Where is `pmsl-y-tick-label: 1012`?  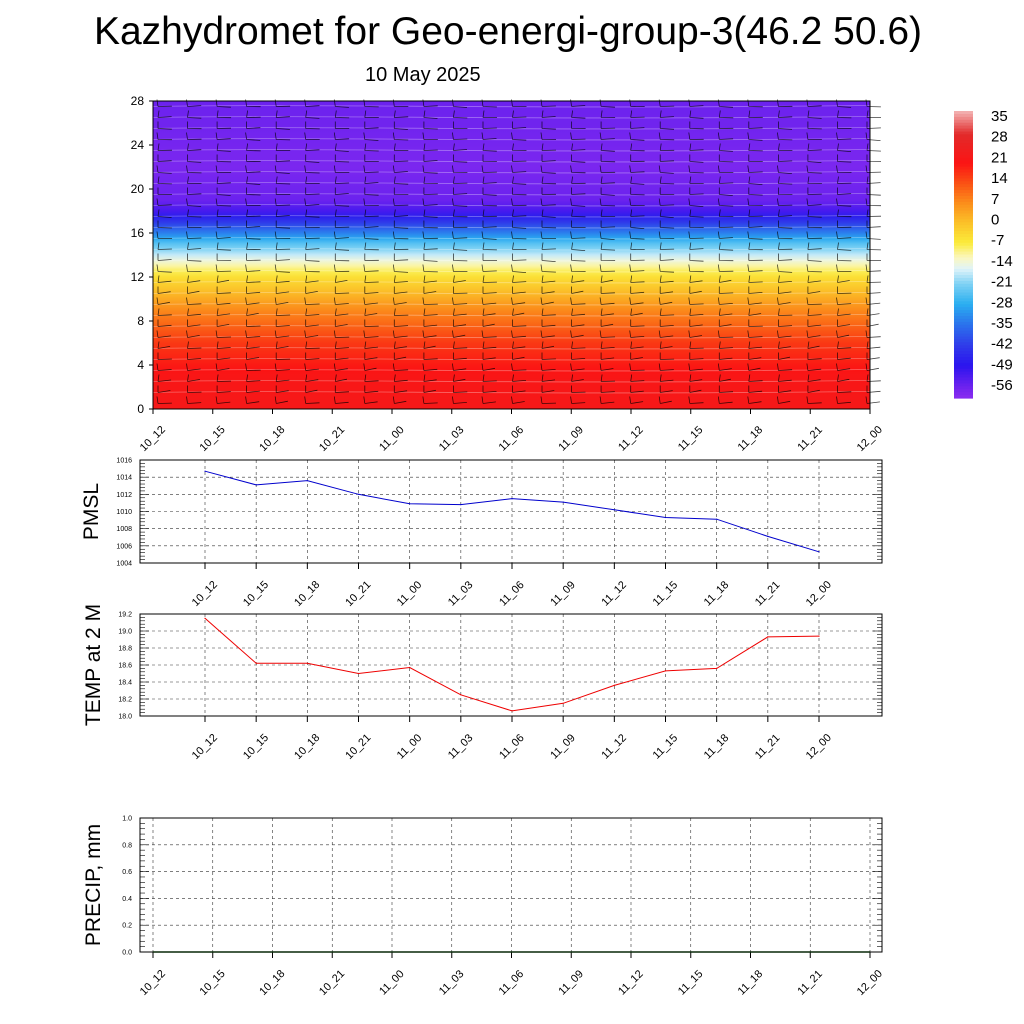 pmsl-y-tick-label: 1012 is located at coordinates (124, 495).